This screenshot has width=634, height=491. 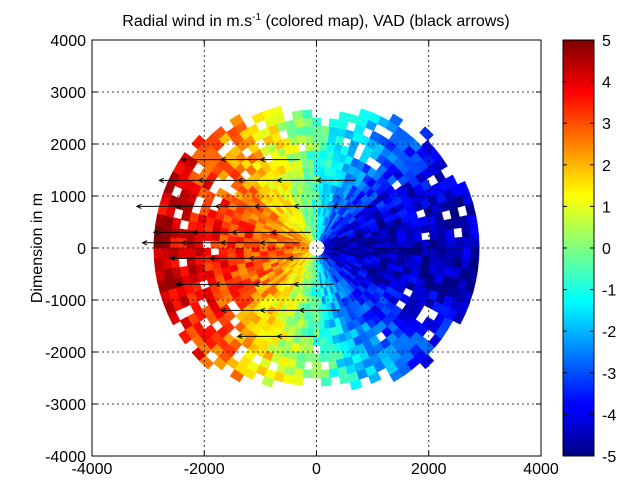 I want to click on y-tick-label: 3000, so click(x=68, y=93).